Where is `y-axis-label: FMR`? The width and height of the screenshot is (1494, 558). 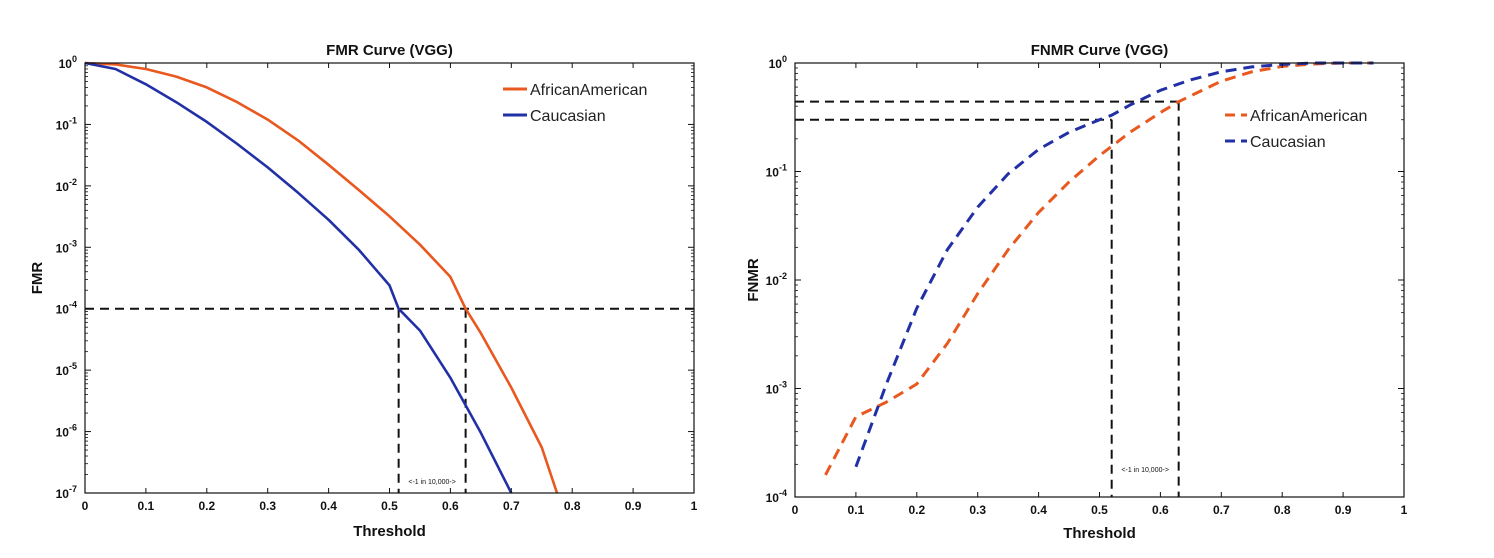
y-axis-label: FMR is located at coordinates (37, 278).